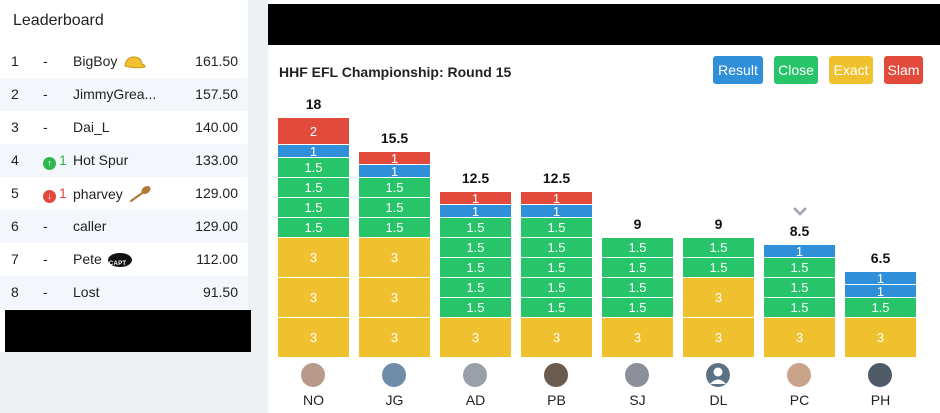  Describe the element at coordinates (604, 24) in the screenshot. I see `redacted-header` at that location.